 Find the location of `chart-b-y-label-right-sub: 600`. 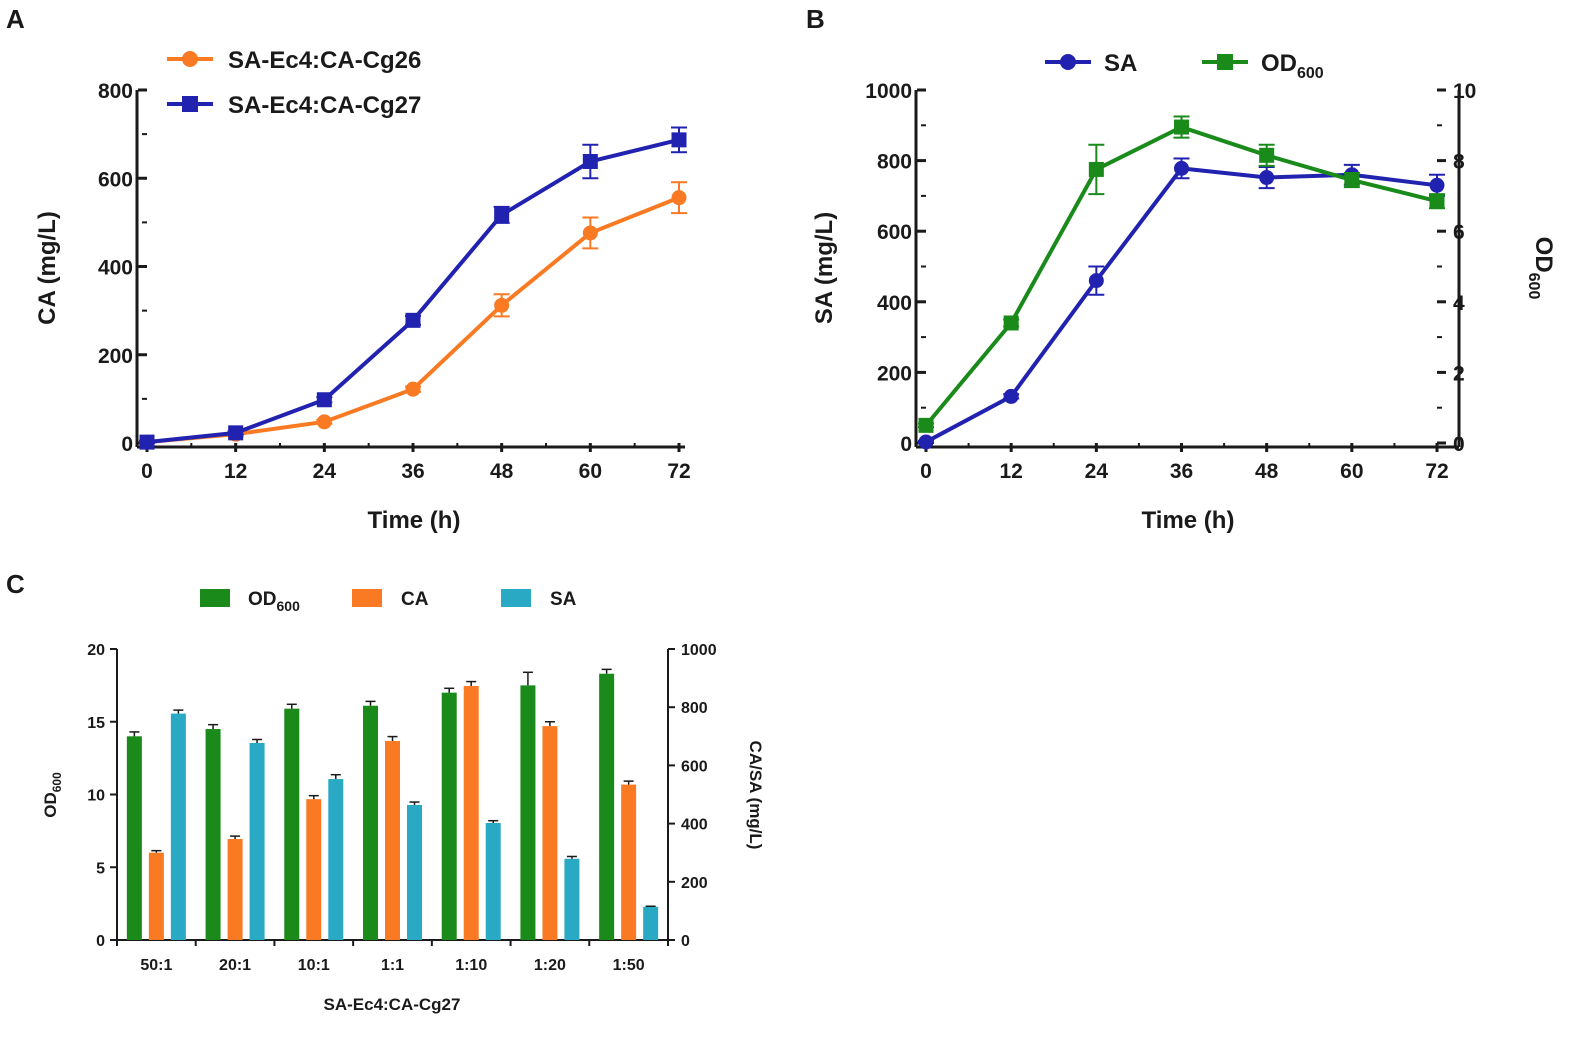

chart-b-y-label-right-sub: 600 is located at coordinates (1533, 286).